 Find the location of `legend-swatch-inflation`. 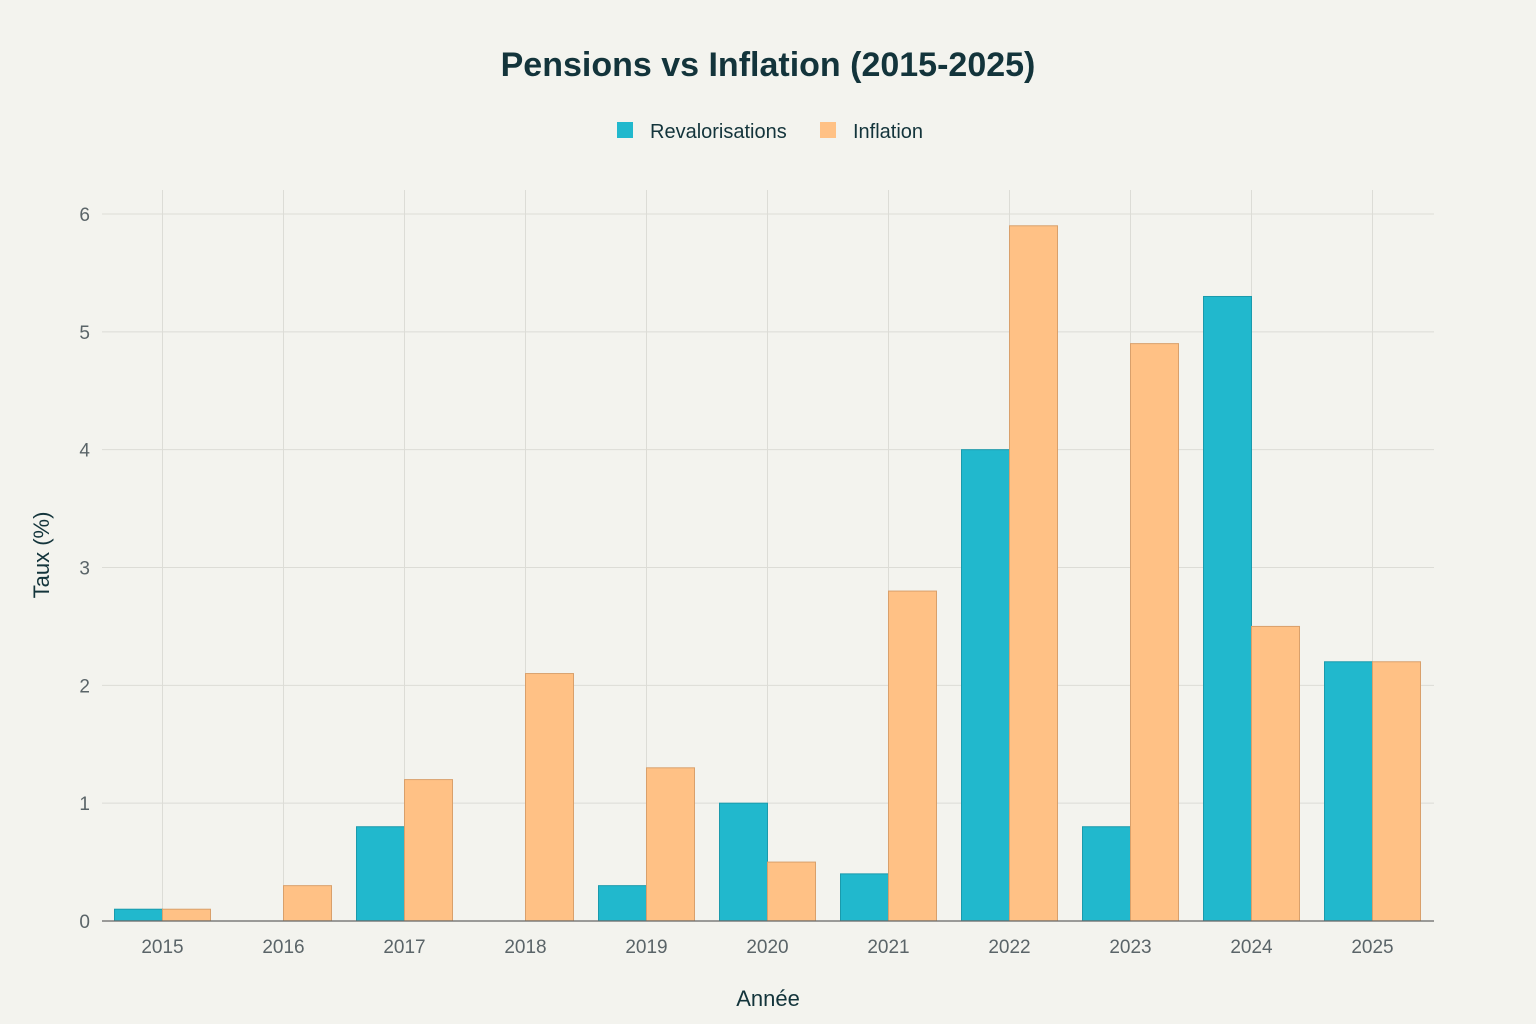

legend-swatch-inflation is located at coordinates (828, 130).